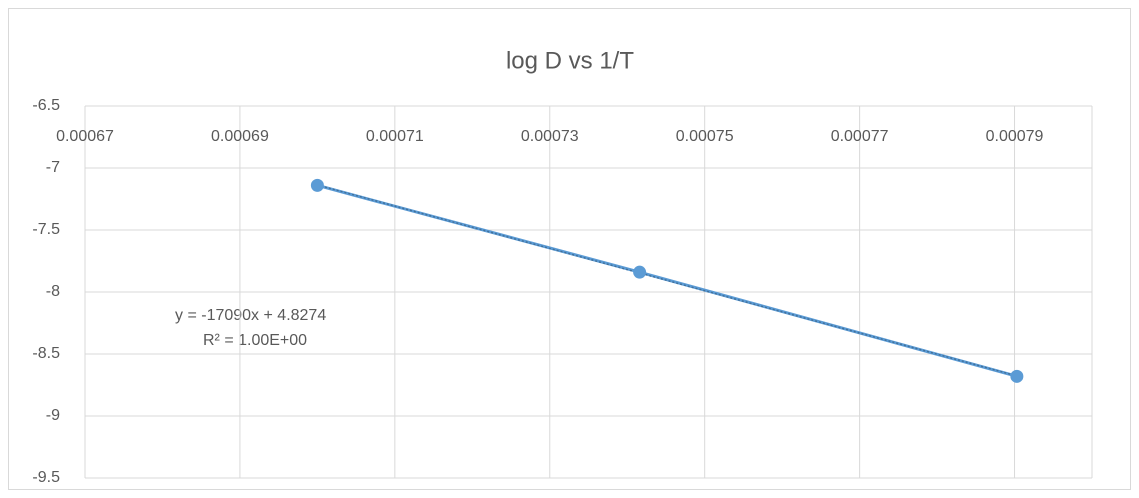 The image size is (1139, 498). I want to click on chart-title: log D vs 1/T, so click(570, 60).